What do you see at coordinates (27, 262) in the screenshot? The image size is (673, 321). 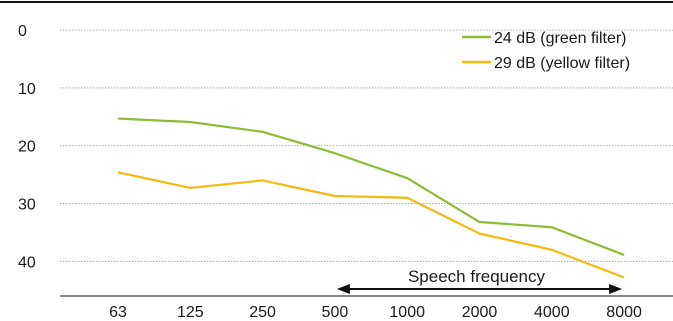 I see `y-tick-label-40: 40` at bounding box center [27, 262].